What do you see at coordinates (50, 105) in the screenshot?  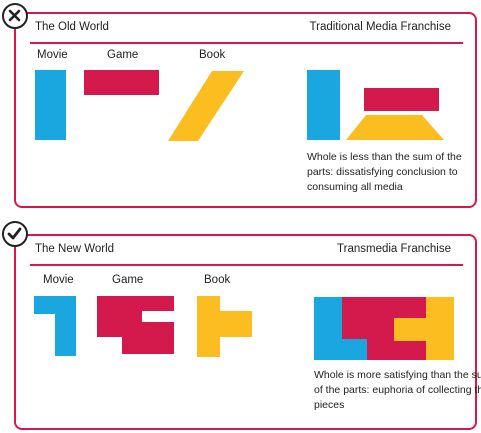 I see `old-movie-piece` at bounding box center [50, 105].